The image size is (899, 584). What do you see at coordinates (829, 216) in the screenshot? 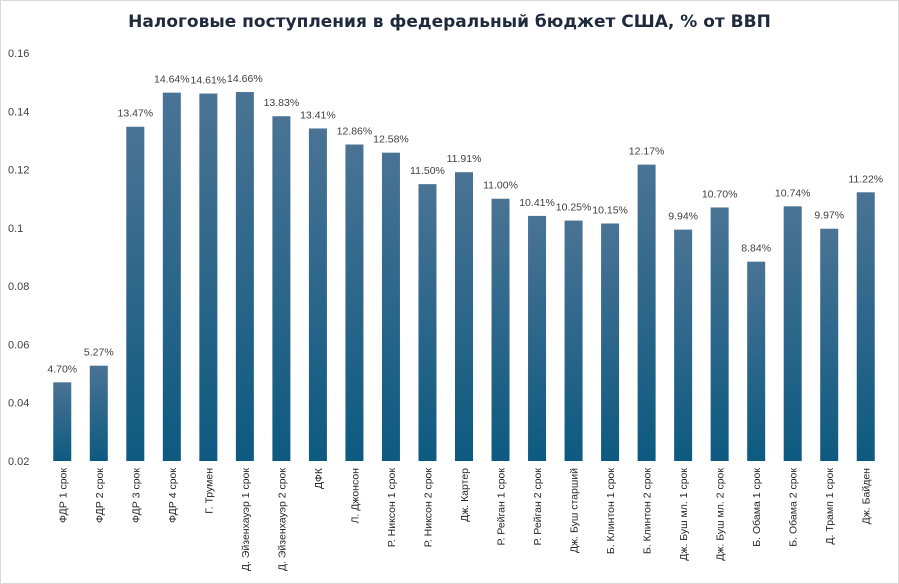
I see `data-label: 9.97%` at bounding box center [829, 216].